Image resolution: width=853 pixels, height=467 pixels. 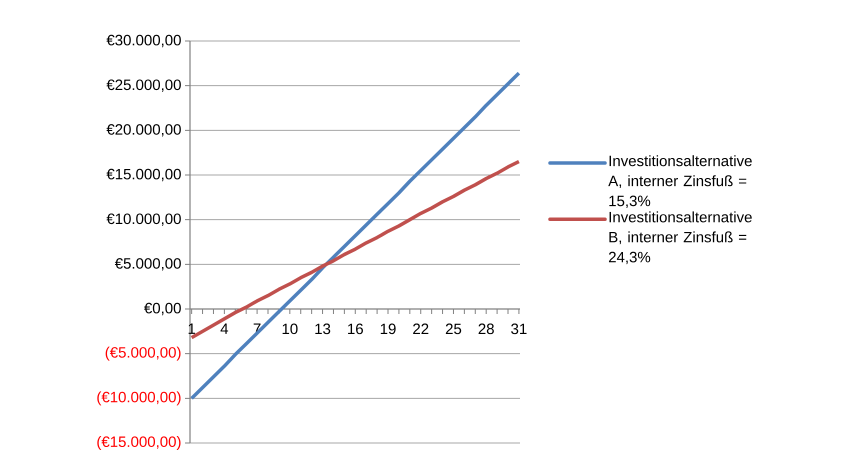 What do you see at coordinates (388, 329) in the screenshot?
I see `x-tick-label: 19` at bounding box center [388, 329].